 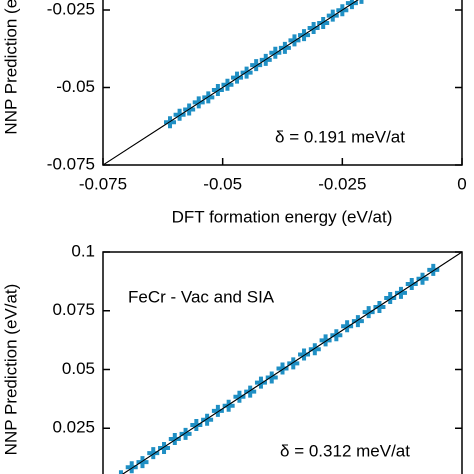 What do you see at coordinates (73, 427) in the screenshot?
I see `y-tick-label: 0.025` at bounding box center [73, 427].